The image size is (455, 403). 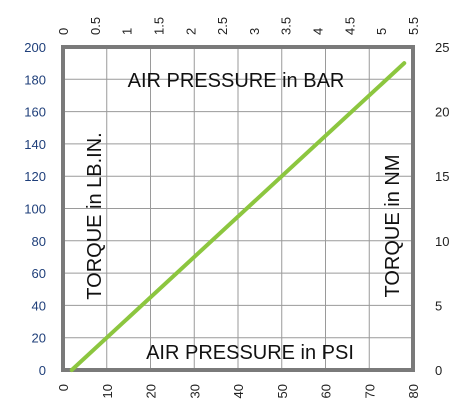 What do you see at coordinates (39, 241) in the screenshot?
I see `left-tick-label: 80` at bounding box center [39, 241].